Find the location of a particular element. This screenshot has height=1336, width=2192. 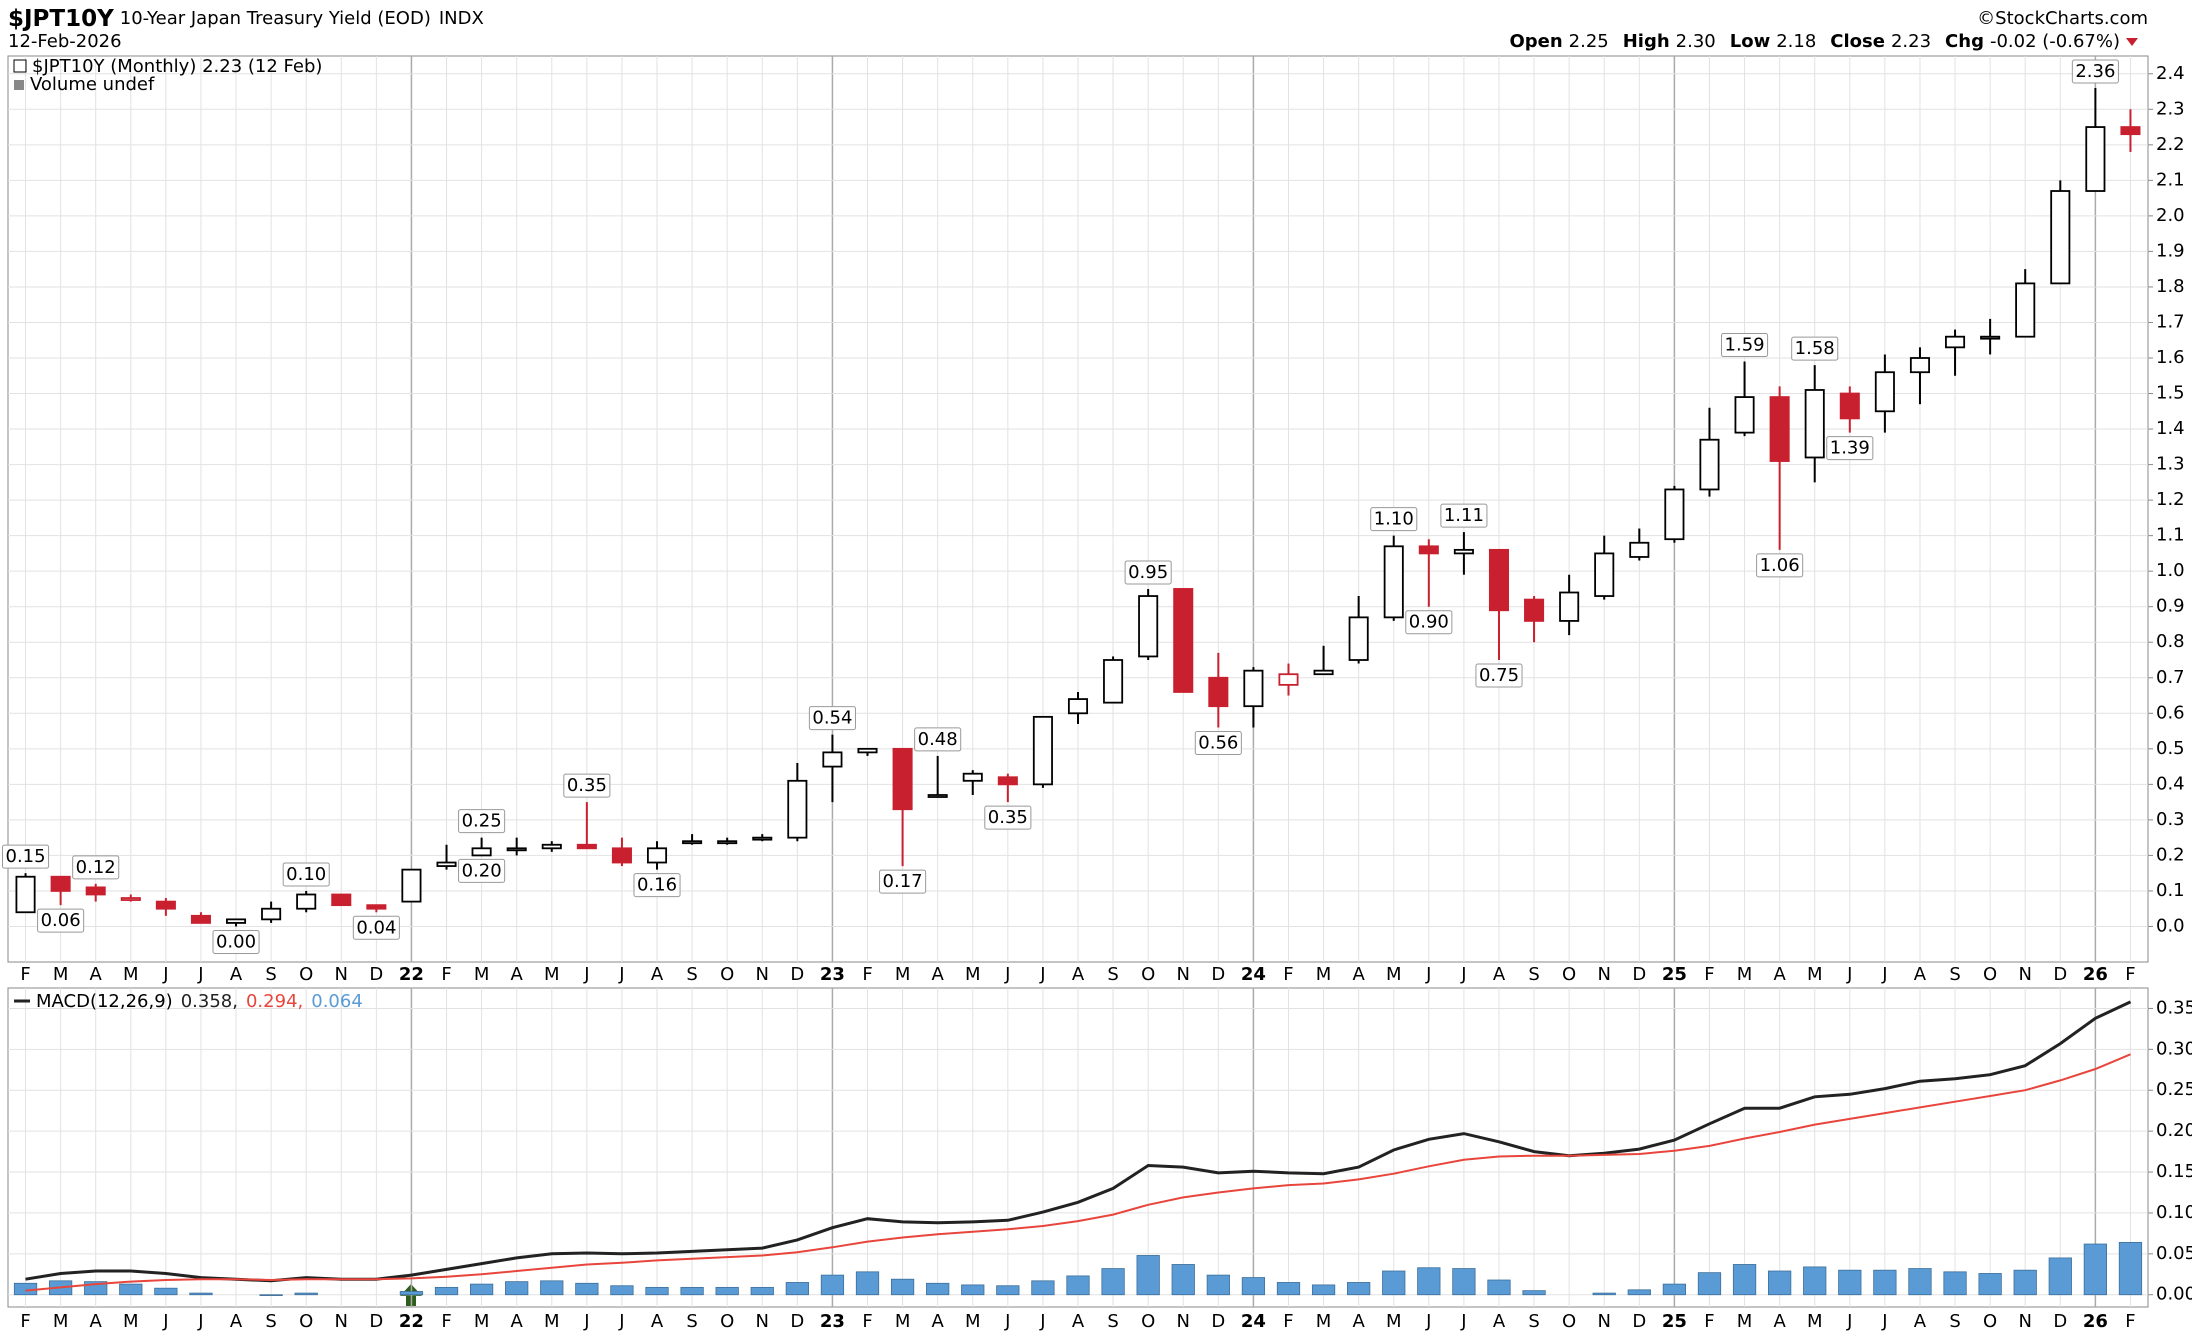

value-label: 1.59 is located at coordinates (1745, 345).